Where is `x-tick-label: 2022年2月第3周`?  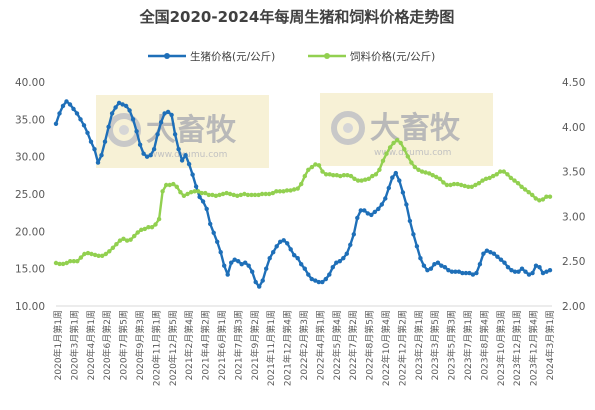 x-tick-label: 2022年2月第3周 is located at coordinates (304, 345).